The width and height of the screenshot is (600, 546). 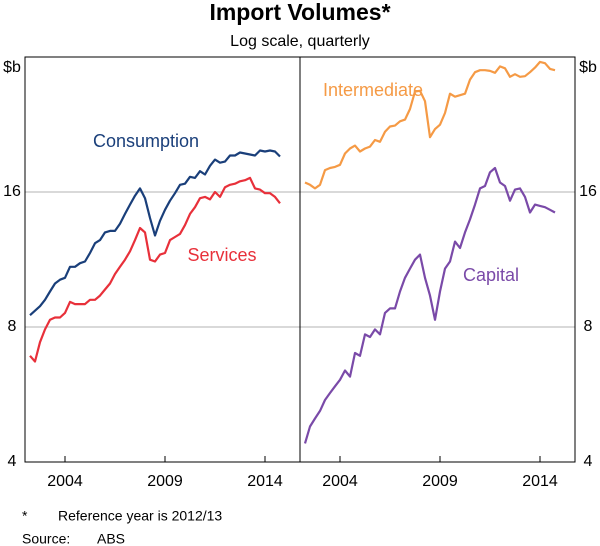 What do you see at coordinates (300, 41) in the screenshot?
I see `chart-subtitle: Log scale, quarterly` at bounding box center [300, 41].